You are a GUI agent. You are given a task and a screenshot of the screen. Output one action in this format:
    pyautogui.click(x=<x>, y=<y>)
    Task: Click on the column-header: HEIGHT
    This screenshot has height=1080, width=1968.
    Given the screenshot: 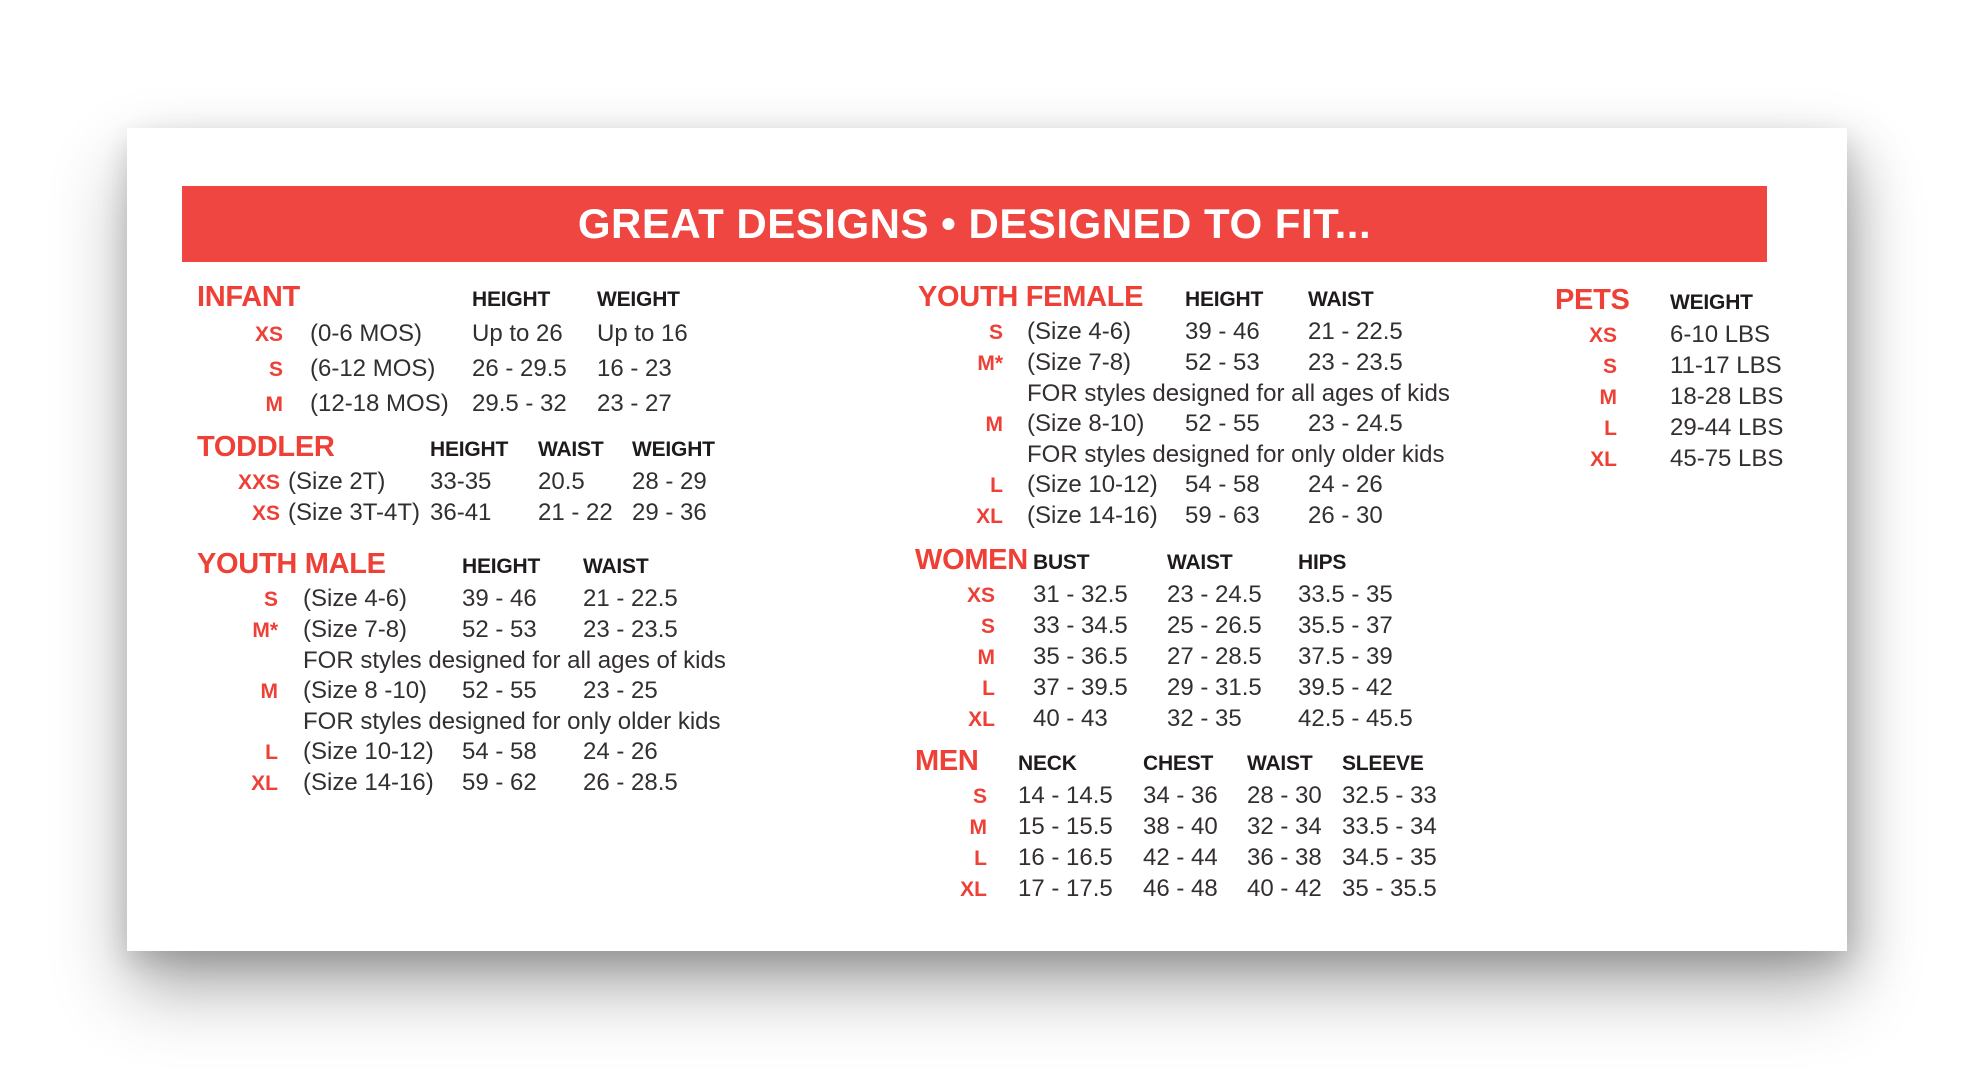 What is the action you would take?
    pyautogui.click(x=469, y=449)
    